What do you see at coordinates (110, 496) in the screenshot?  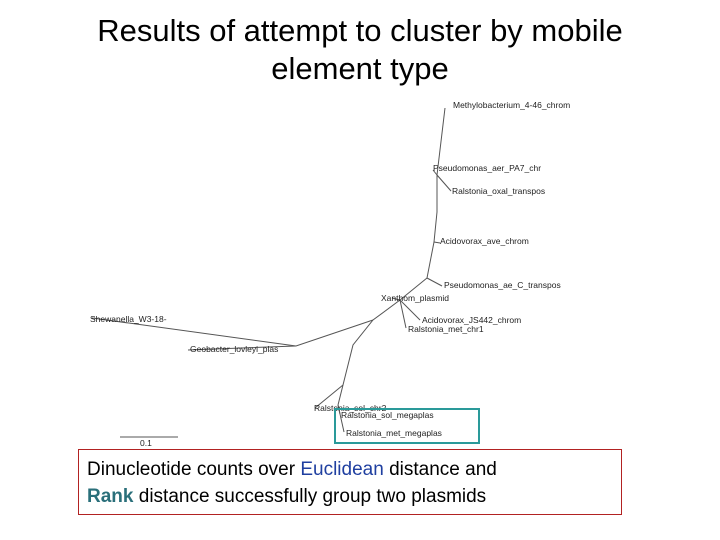 I see `caption-rank: Rank` at bounding box center [110, 496].